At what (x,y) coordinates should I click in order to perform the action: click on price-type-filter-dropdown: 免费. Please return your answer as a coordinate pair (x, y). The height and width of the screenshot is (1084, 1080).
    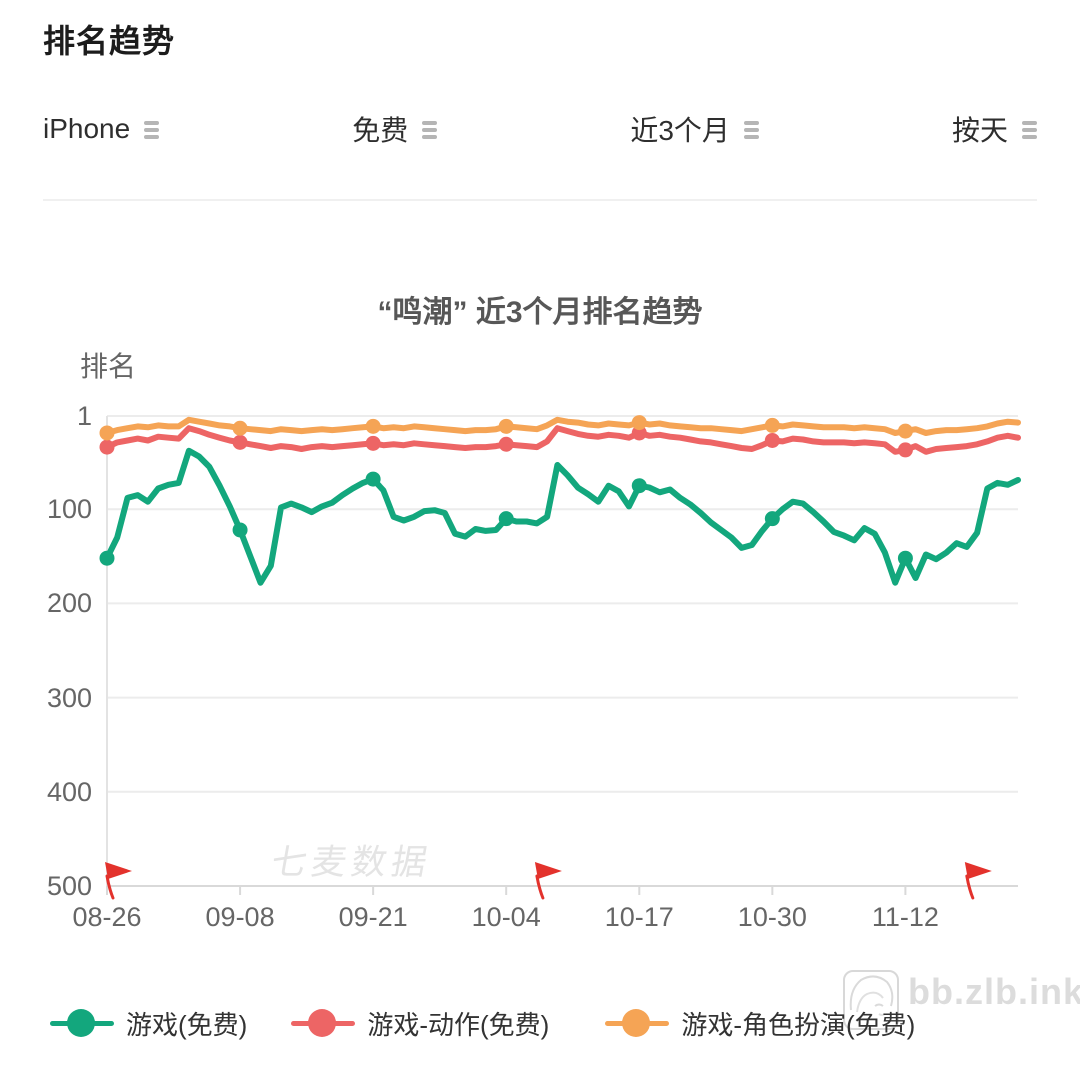
    Looking at the image, I should click on (395, 129).